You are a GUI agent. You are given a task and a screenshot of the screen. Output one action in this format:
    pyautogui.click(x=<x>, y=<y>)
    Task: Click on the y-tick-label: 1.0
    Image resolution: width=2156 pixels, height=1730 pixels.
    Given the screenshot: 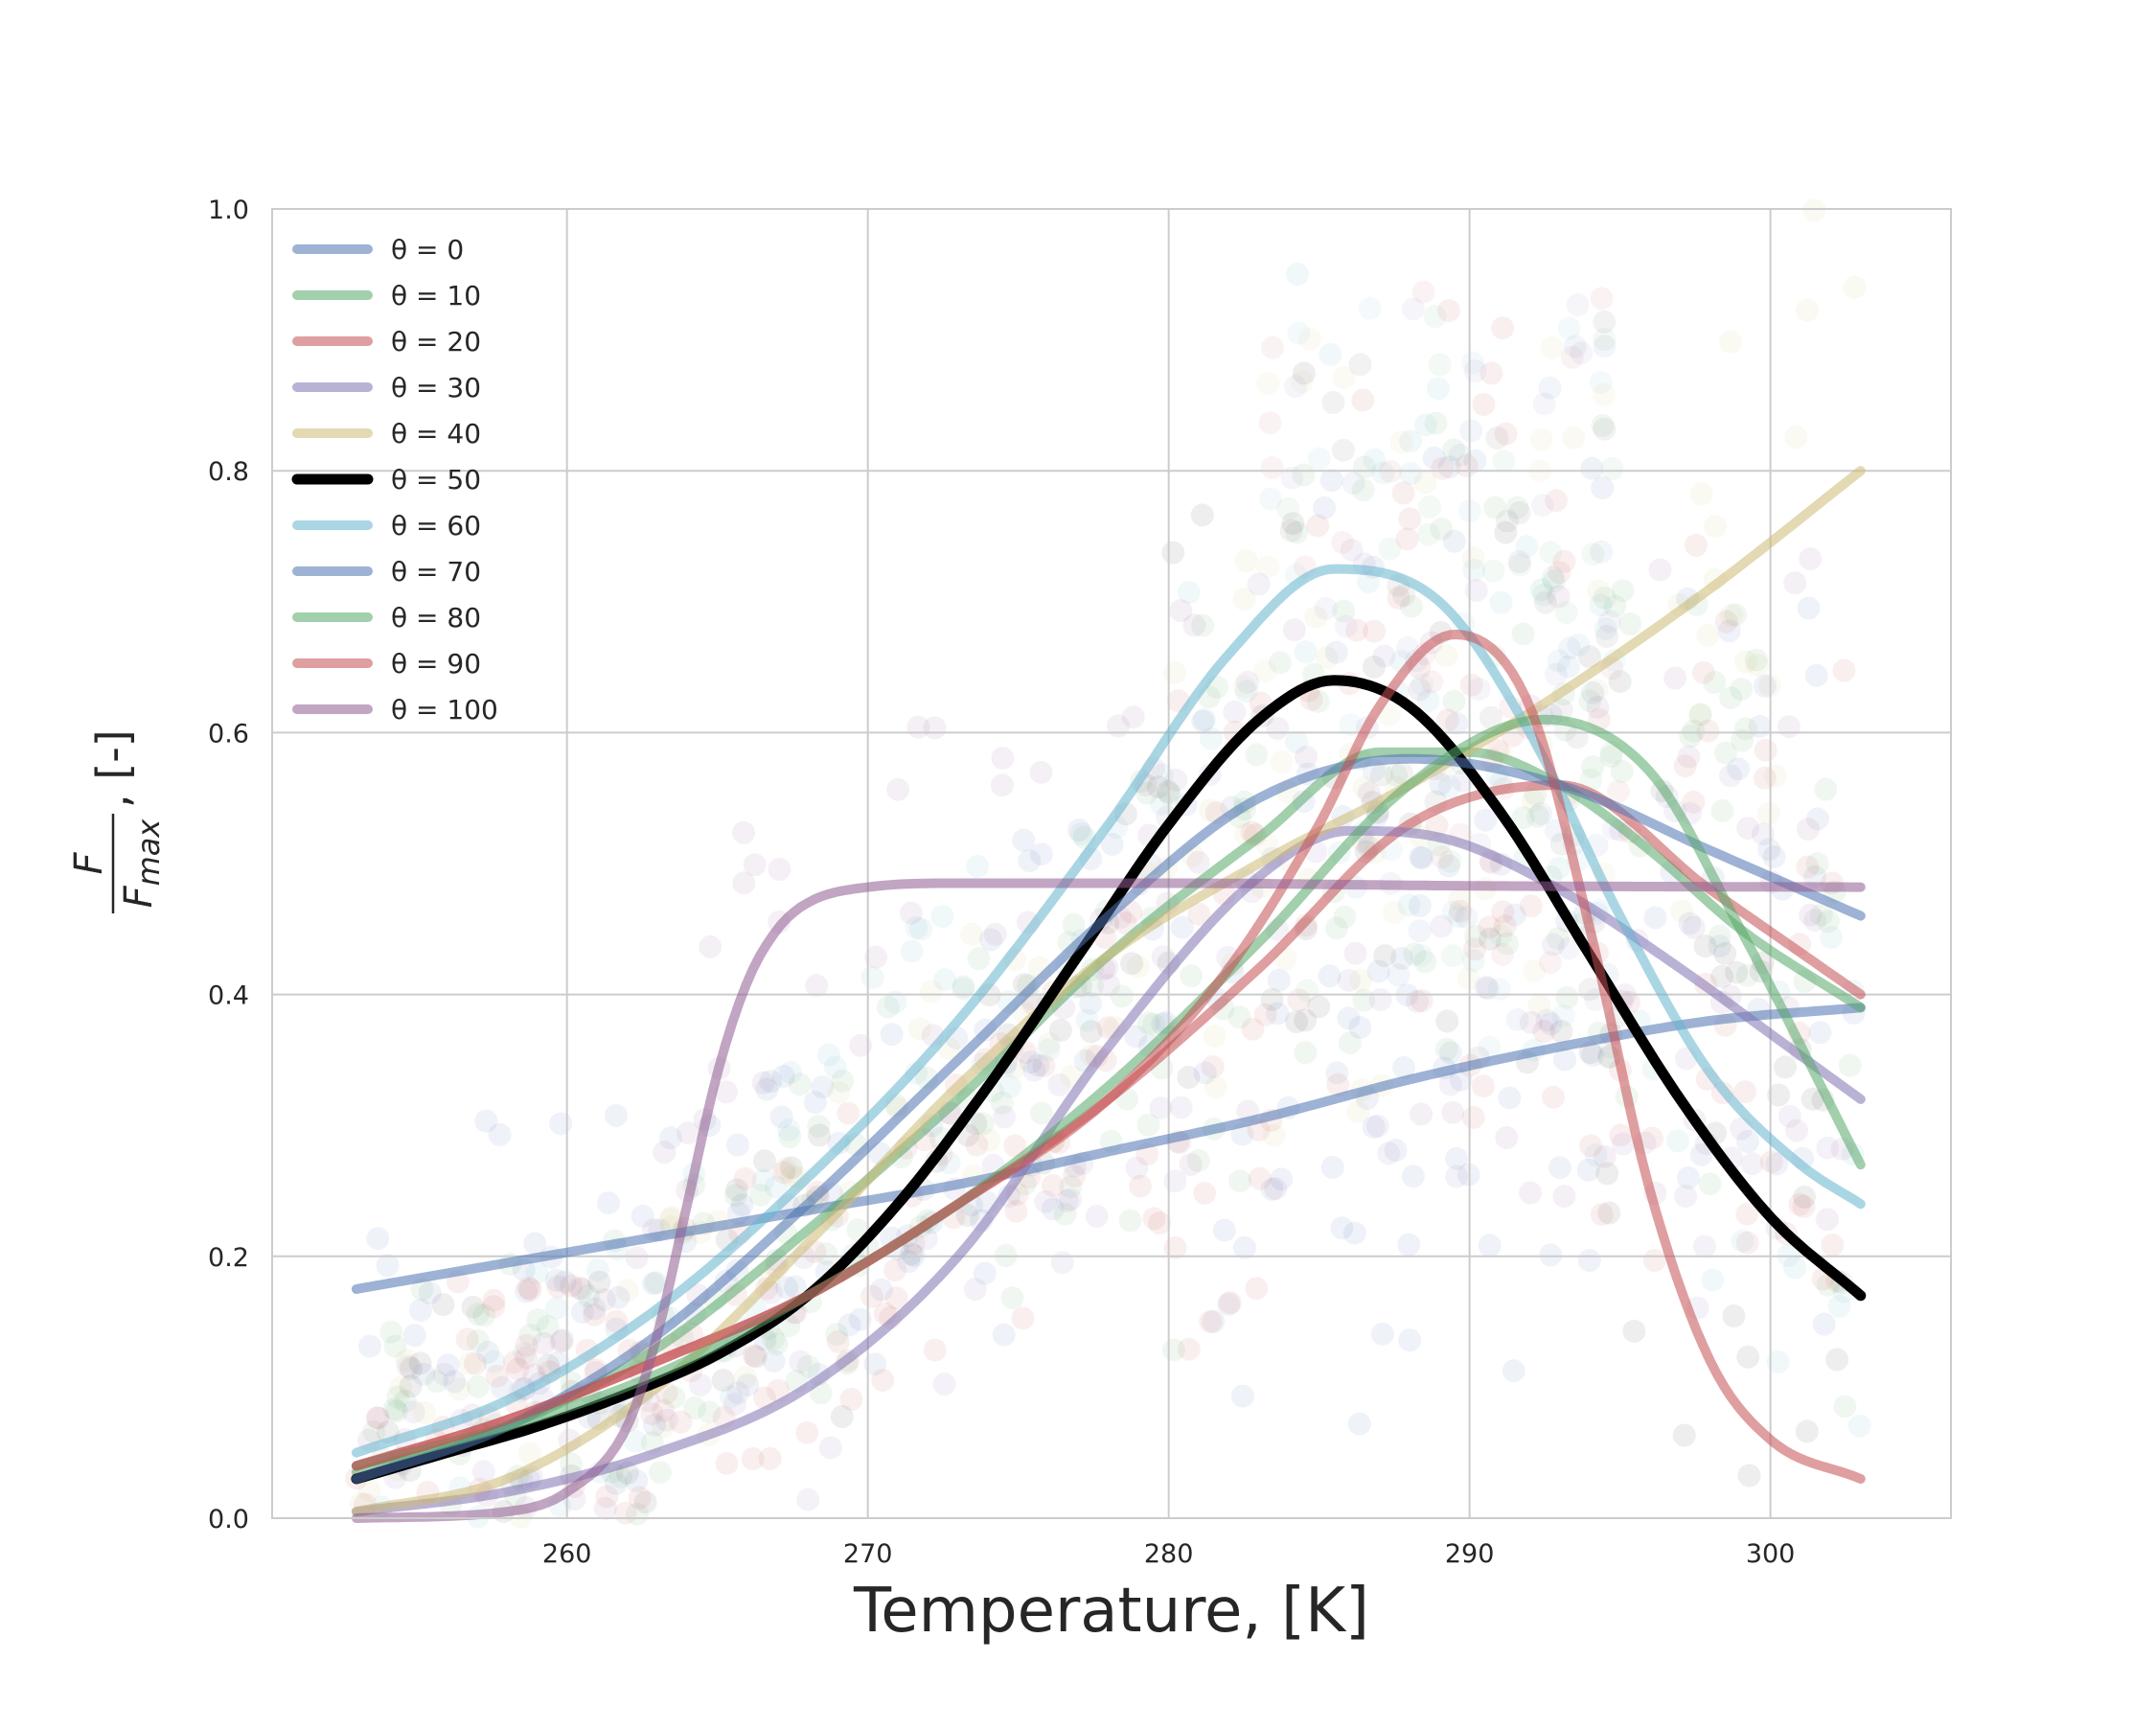 What is the action you would take?
    pyautogui.click(x=228, y=210)
    